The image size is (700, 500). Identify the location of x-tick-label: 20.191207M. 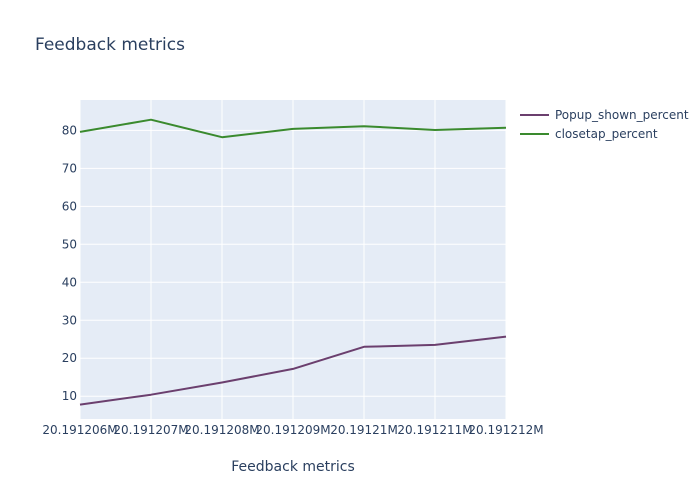
(150, 430).